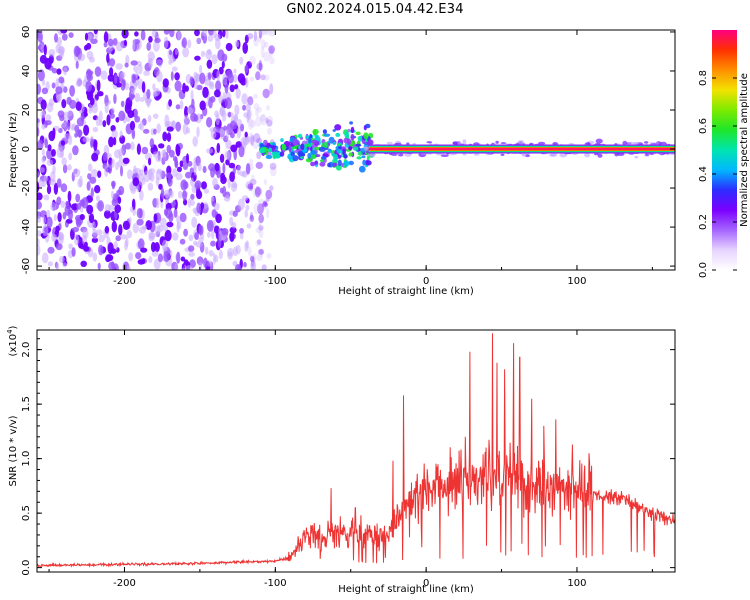  Describe the element at coordinates (426, 583) in the screenshot. I see `x-tick-label: 0` at that location.